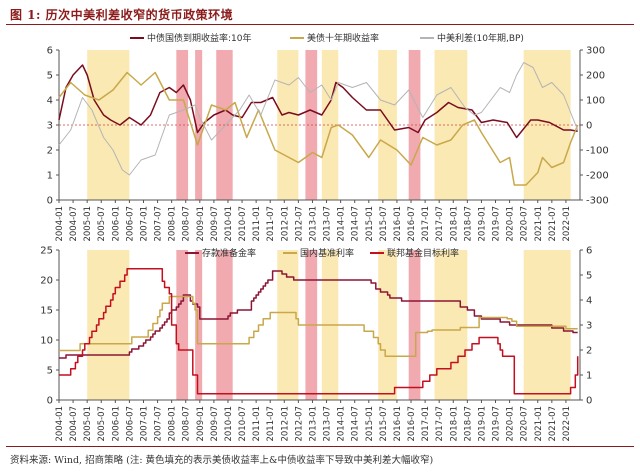 The height and width of the screenshot is (476, 640). Describe the element at coordinates (589, 326) in the screenshot. I see `y-tick-label-right: 3` at that location.